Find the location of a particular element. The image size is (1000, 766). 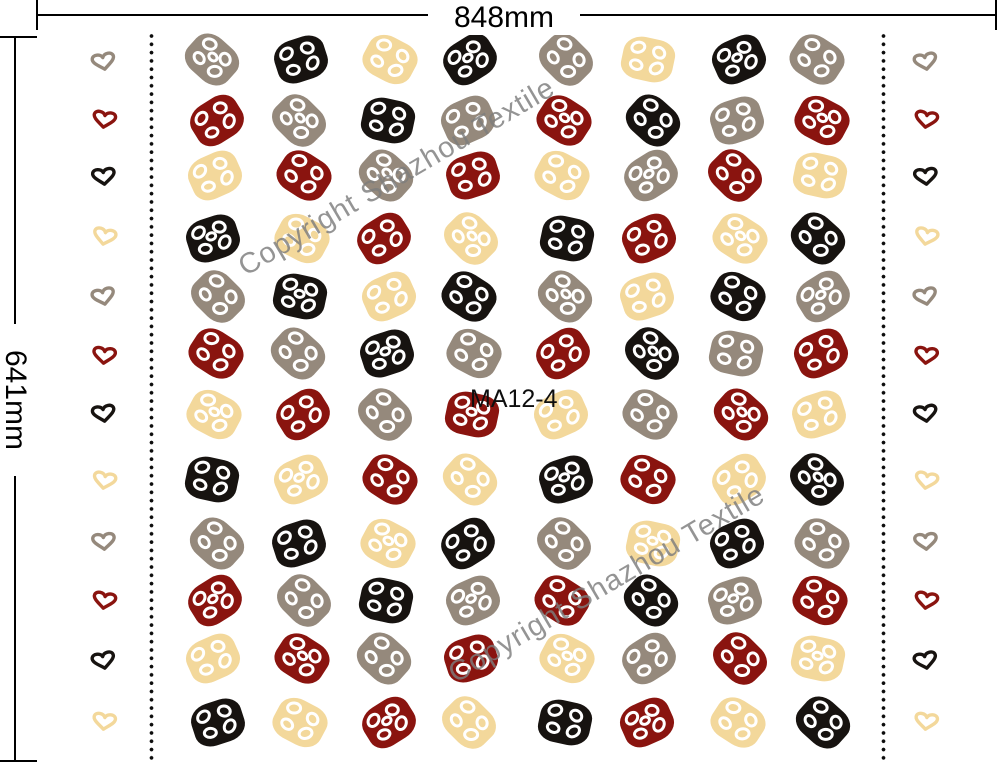

black-heart-motif is located at coordinates (925, 416).